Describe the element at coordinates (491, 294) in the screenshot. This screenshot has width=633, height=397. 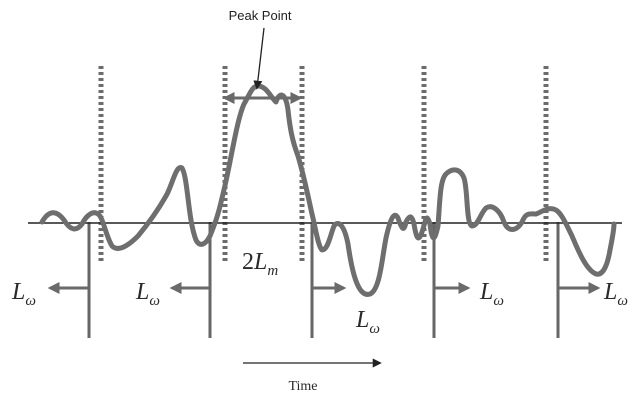
I see `window-length-label-4: Lω` at that location.